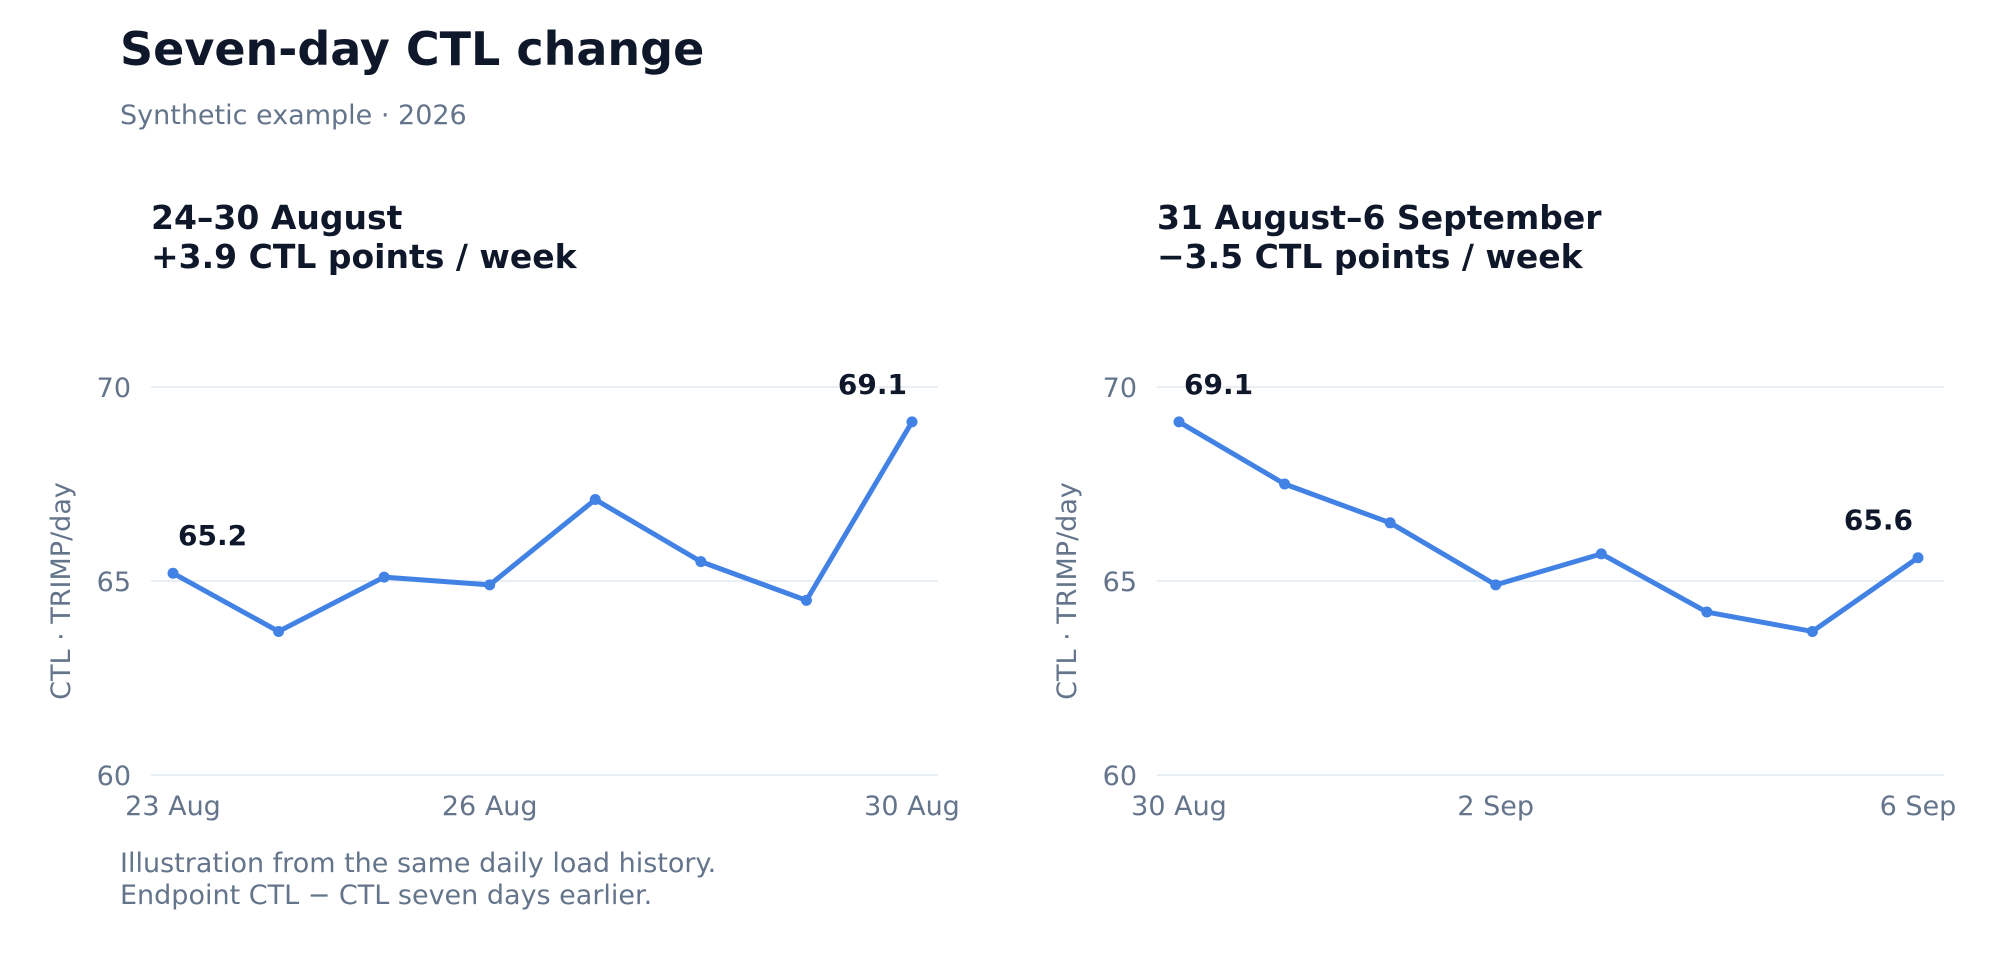 This screenshot has width=2000, height=960. What do you see at coordinates (1120, 388) in the screenshot?
I see `chart-2-y-tick-70: 70` at bounding box center [1120, 388].